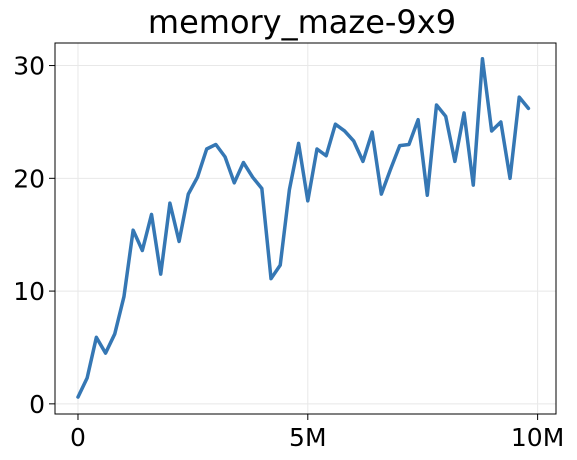  I want to click on chart-title: memory_maze-9x9, so click(302, 22).